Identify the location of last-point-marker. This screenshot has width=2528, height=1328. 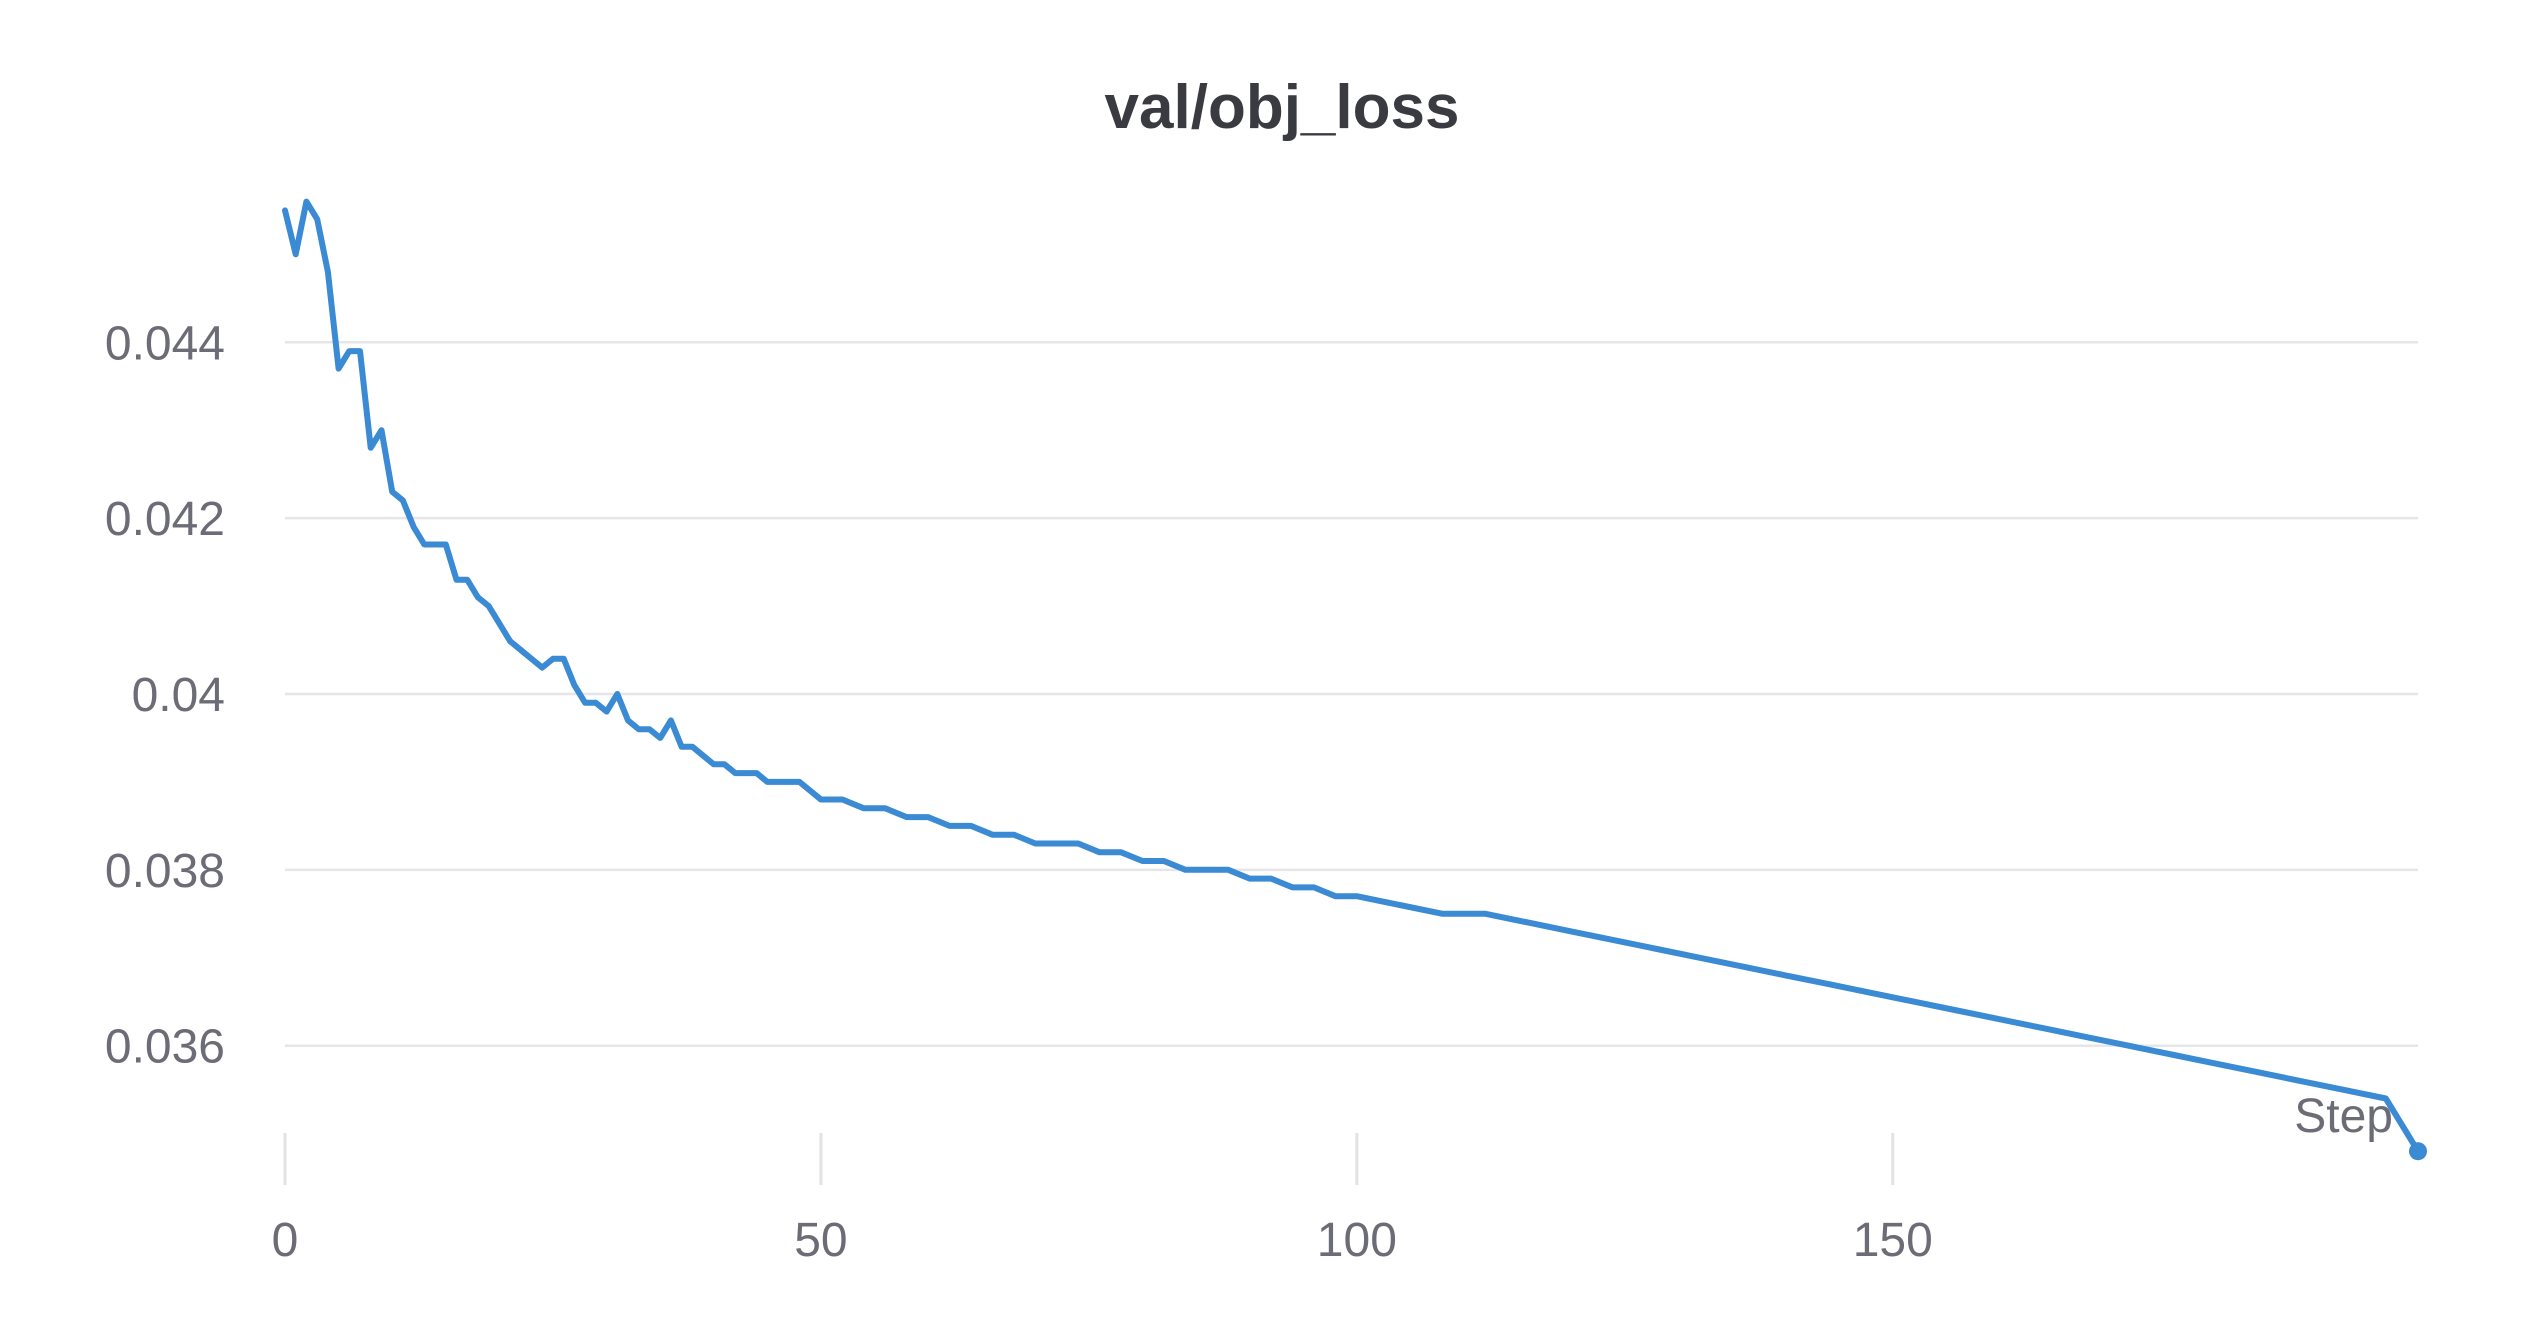
(2418, 1151).